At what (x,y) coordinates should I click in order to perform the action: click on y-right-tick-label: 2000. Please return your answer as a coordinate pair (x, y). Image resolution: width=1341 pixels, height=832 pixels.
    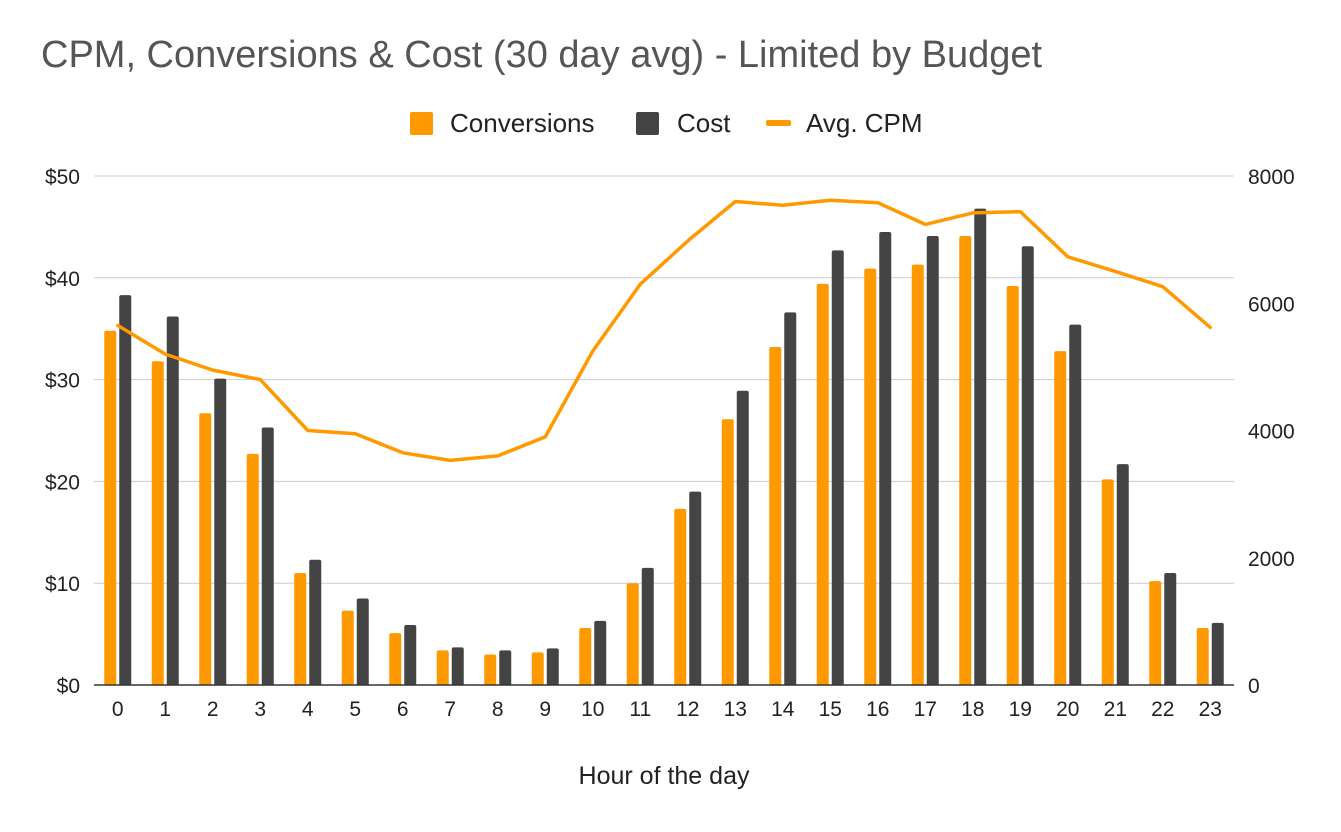
    Looking at the image, I should click on (1271, 559).